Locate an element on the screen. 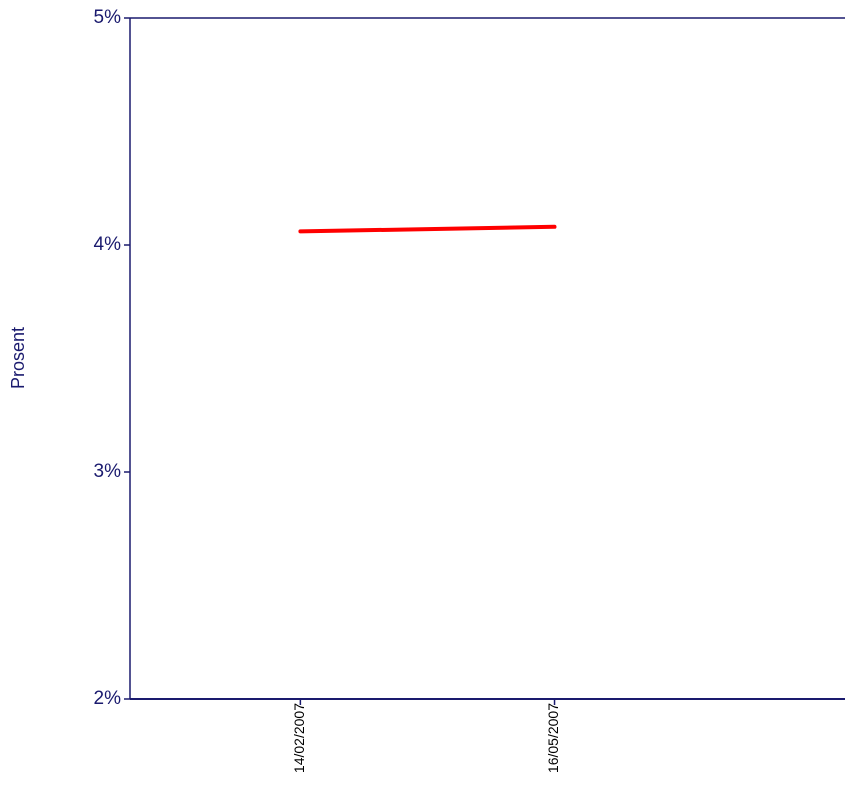 The height and width of the screenshot is (803, 845). y-tick-label: 5% is located at coordinates (108, 17).